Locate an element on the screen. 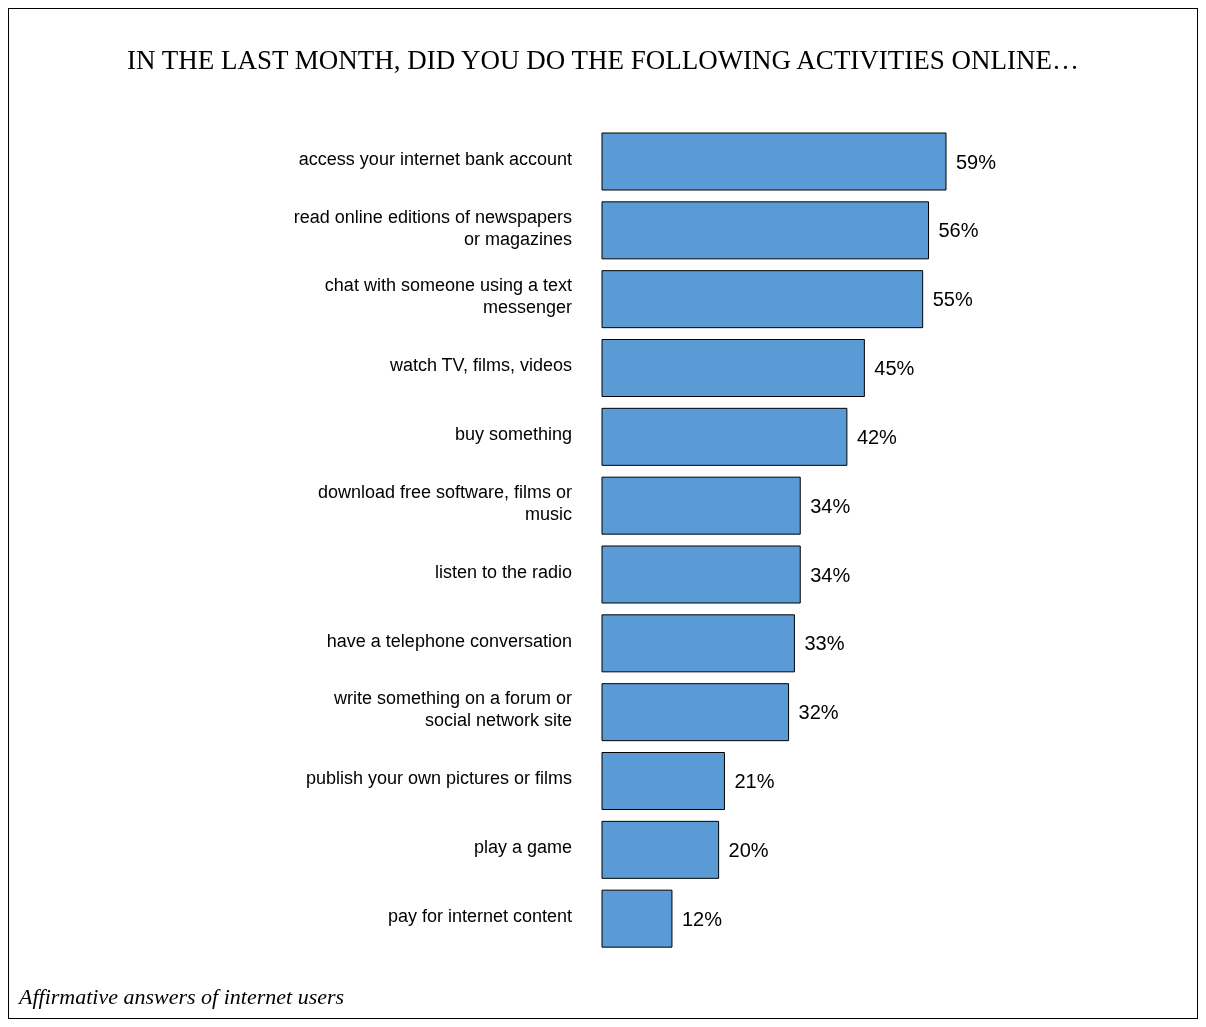  y-tick-label: play a game is located at coordinates (522, 847).